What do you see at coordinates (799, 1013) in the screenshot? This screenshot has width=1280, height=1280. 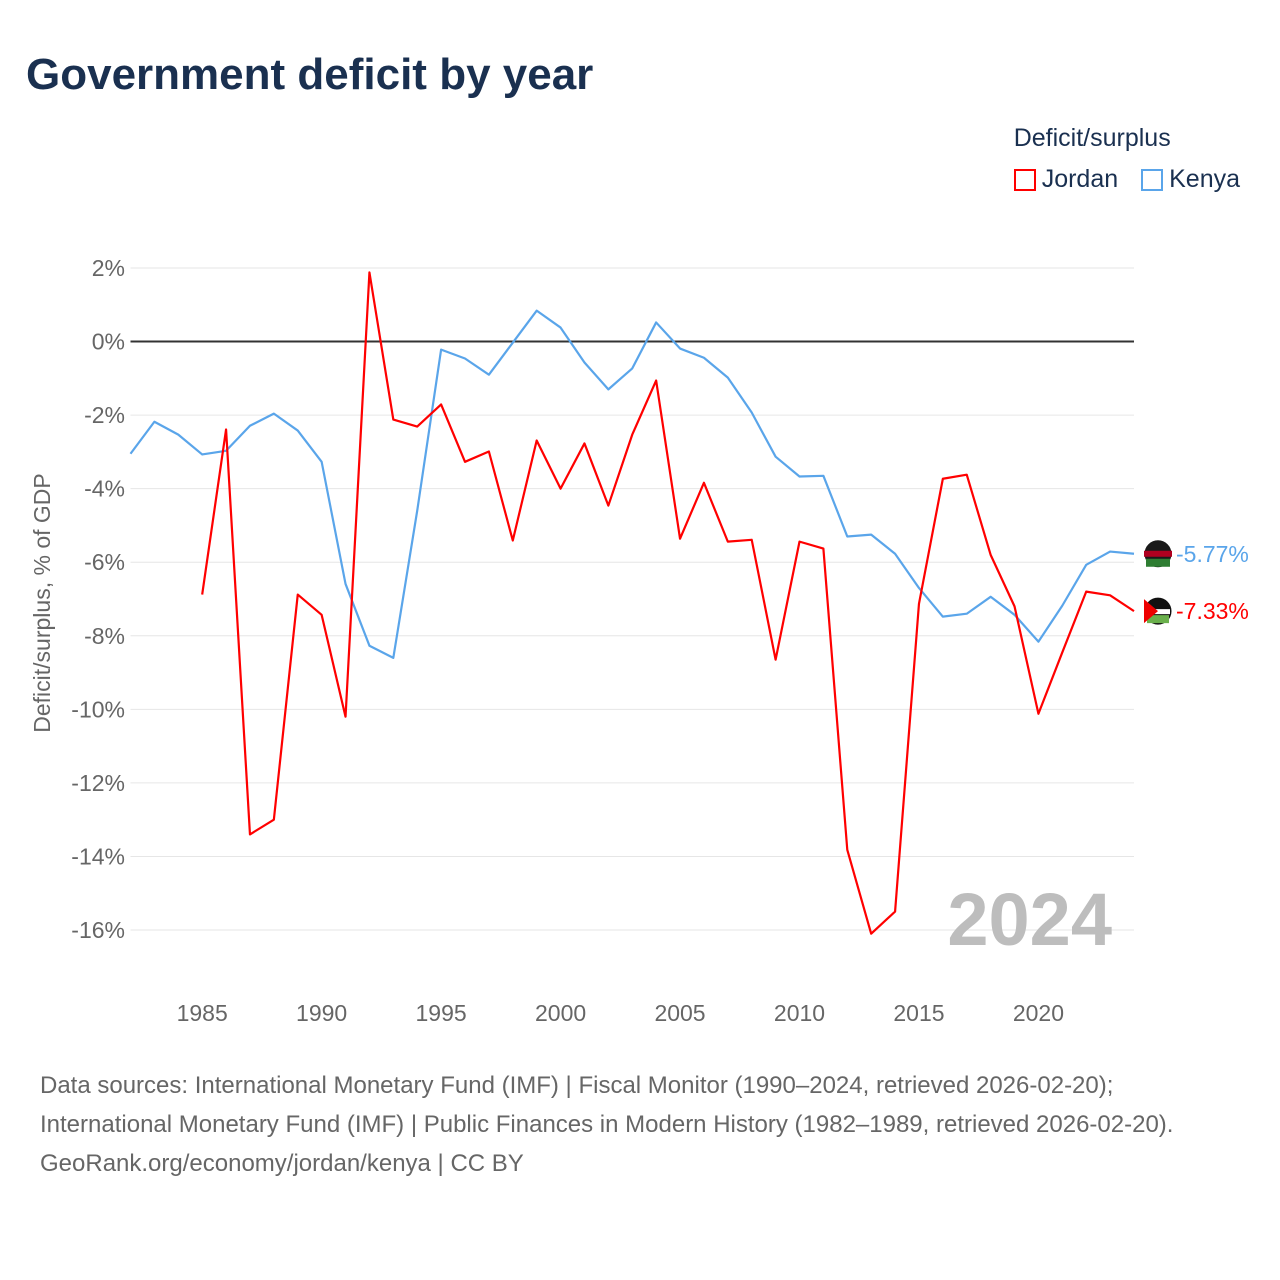 I see `x-tick-label: 2010` at bounding box center [799, 1013].